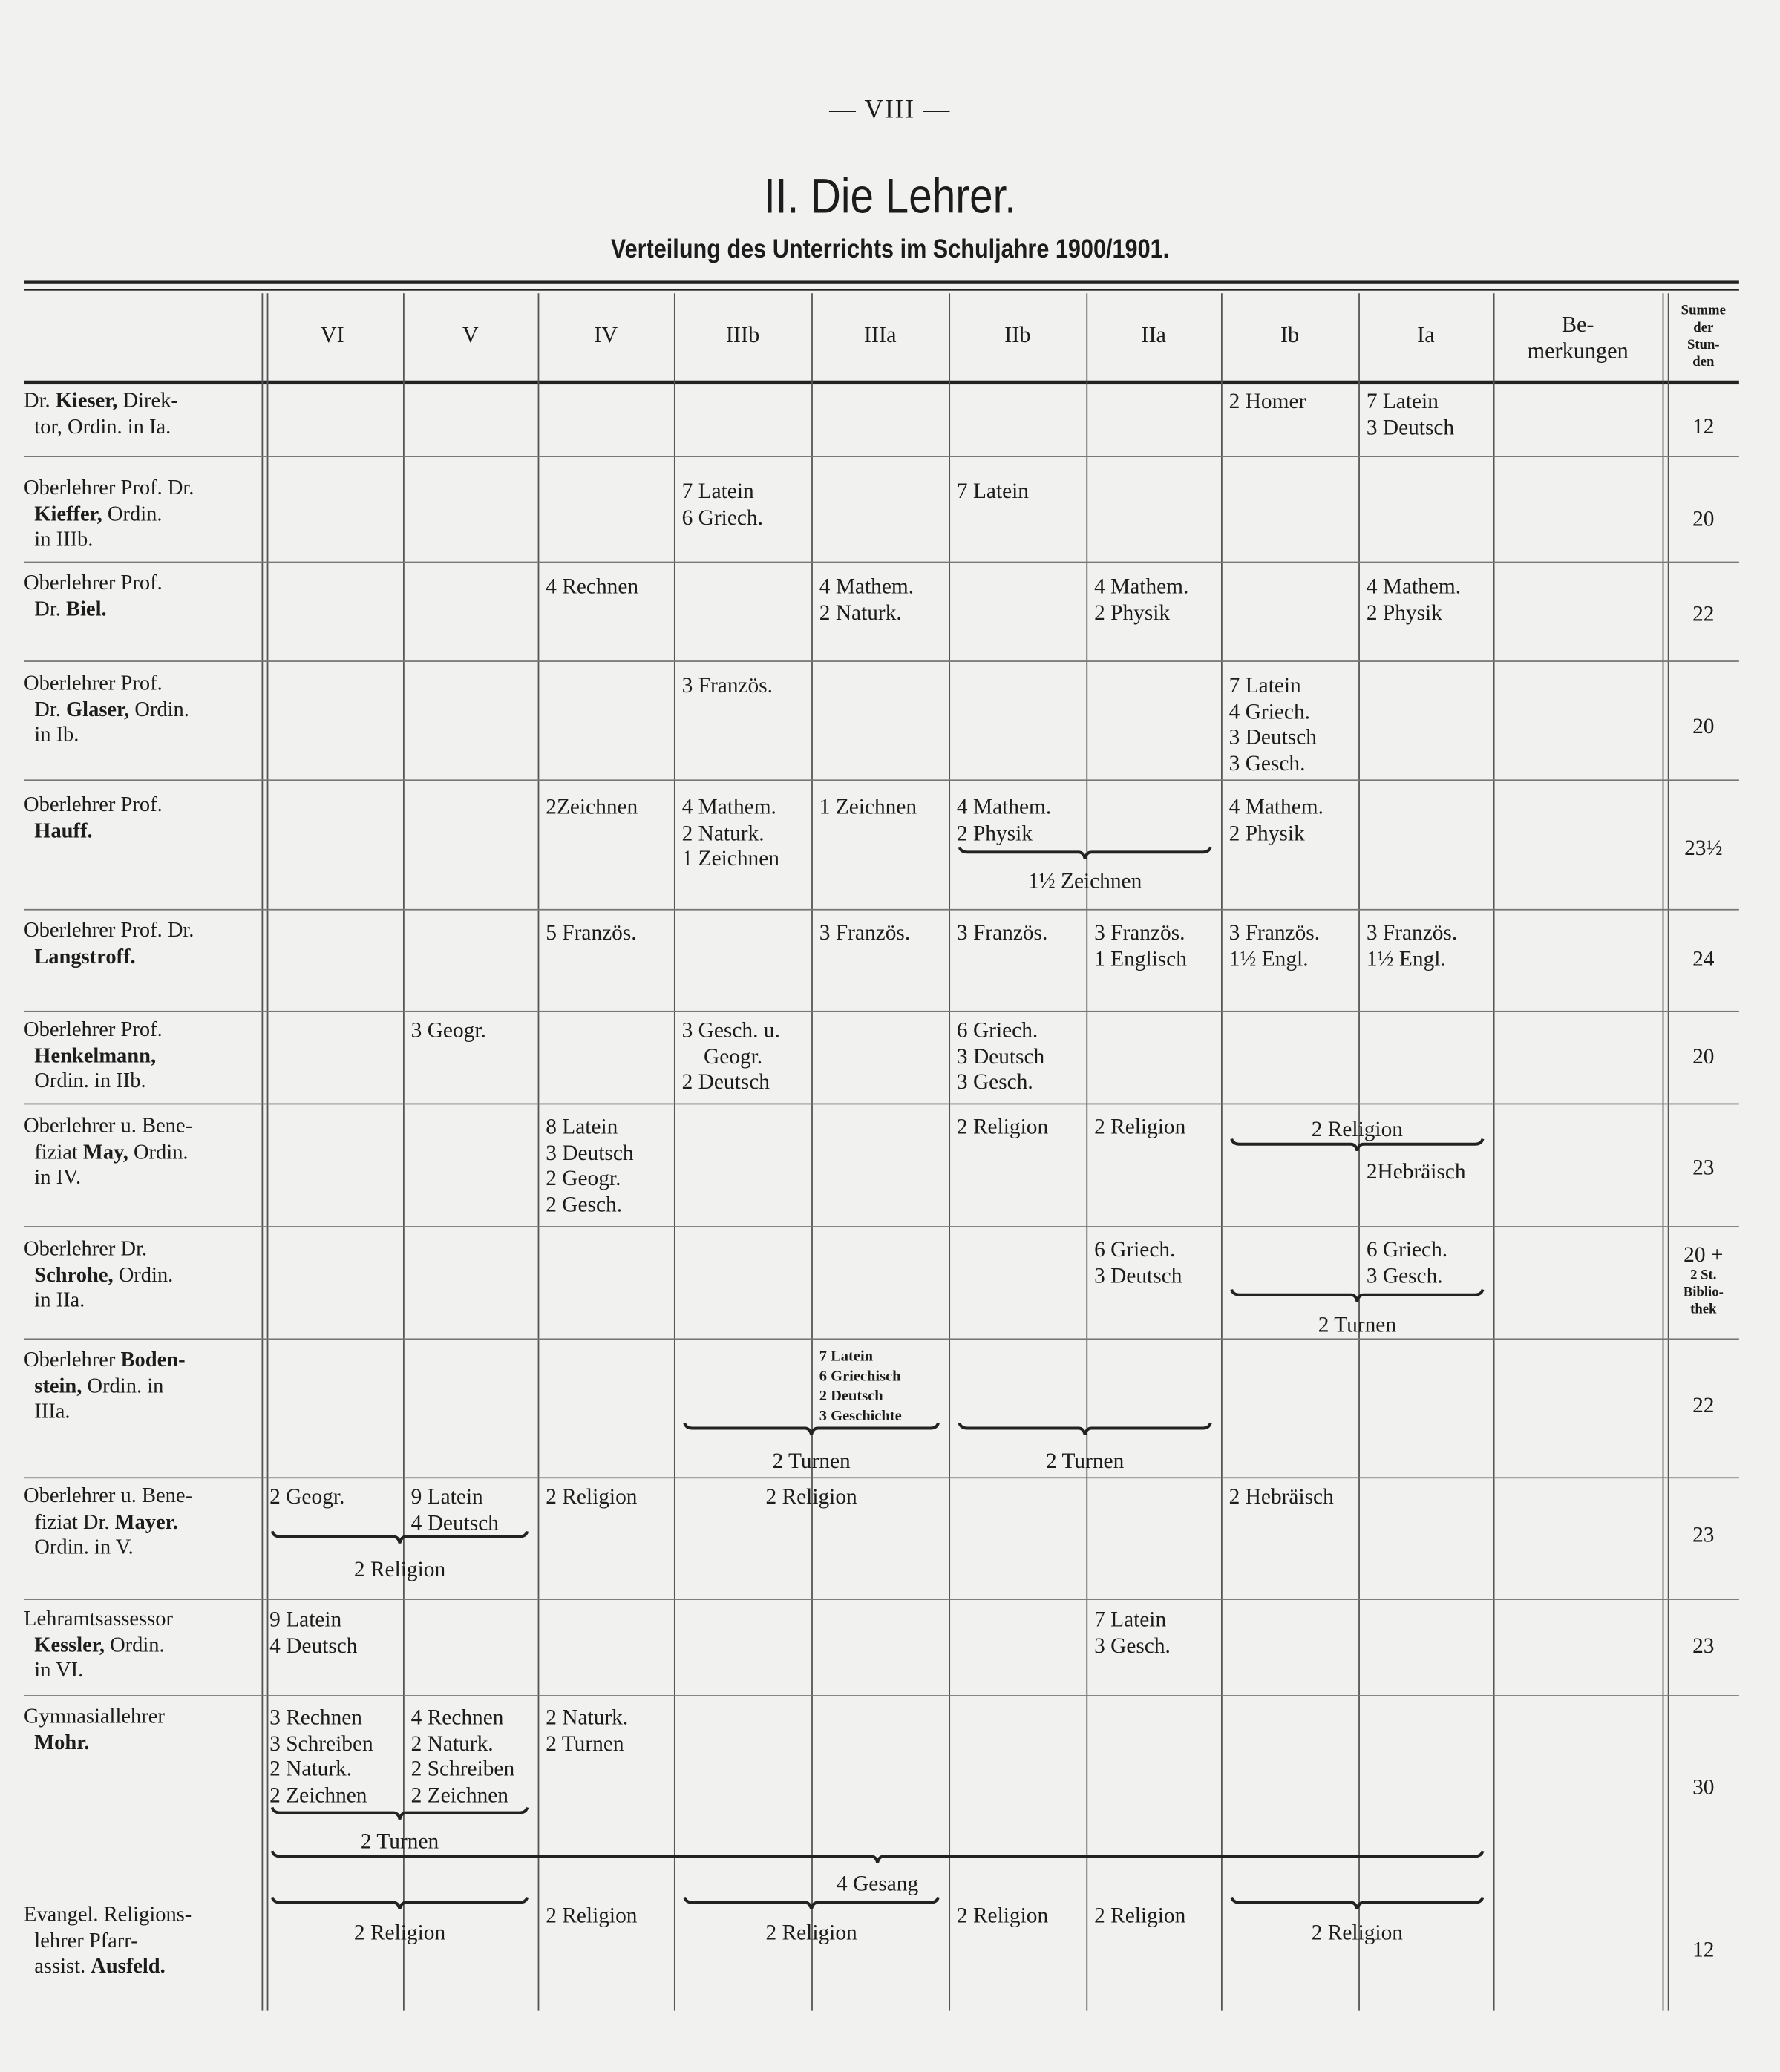 The image size is (1780, 2072). I want to click on lesson-entry: 3 Gesch., so click(1267, 763).